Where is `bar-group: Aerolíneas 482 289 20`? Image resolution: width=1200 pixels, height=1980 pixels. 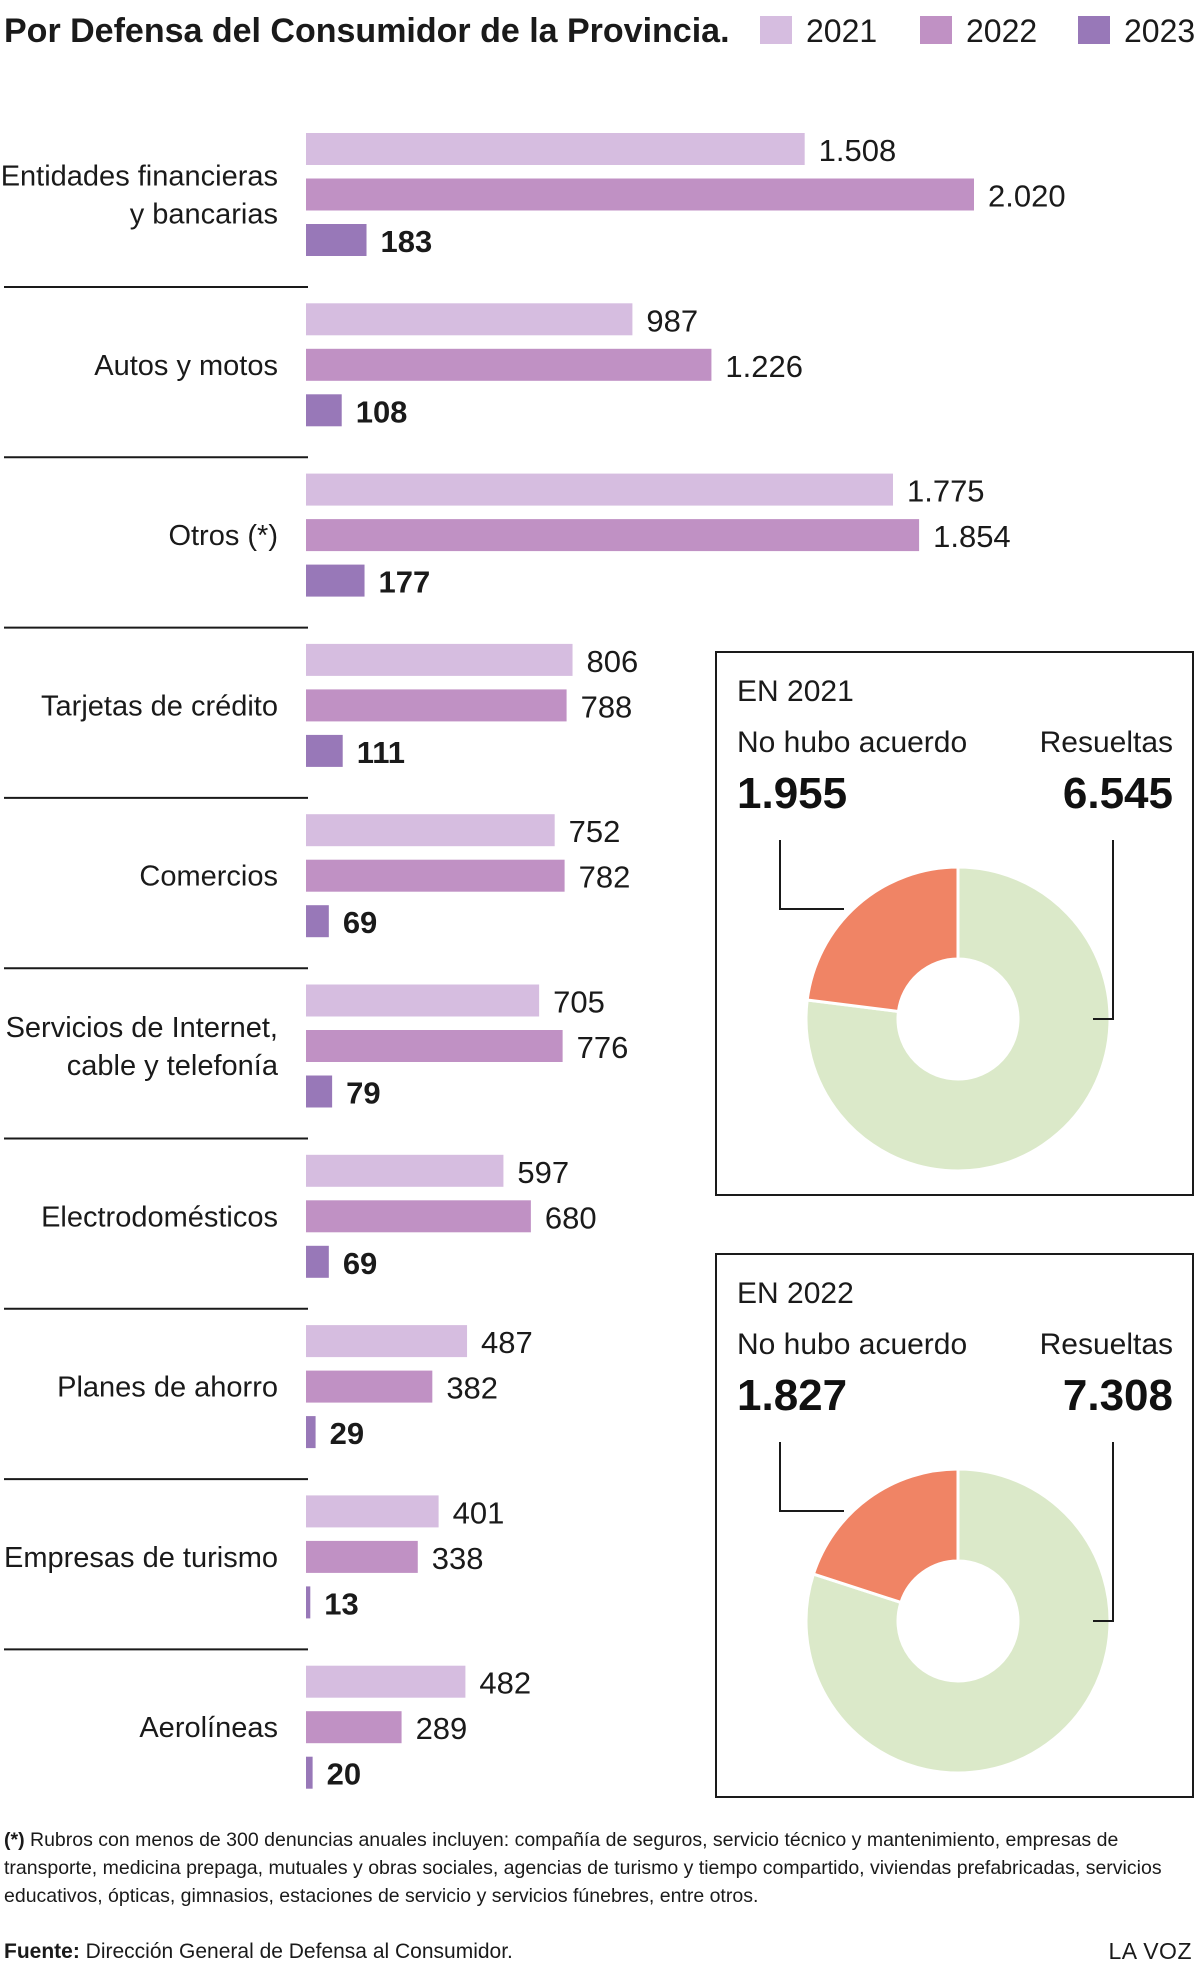
bar-group: Aerolíneas 482 289 20 is located at coordinates (335, 1728).